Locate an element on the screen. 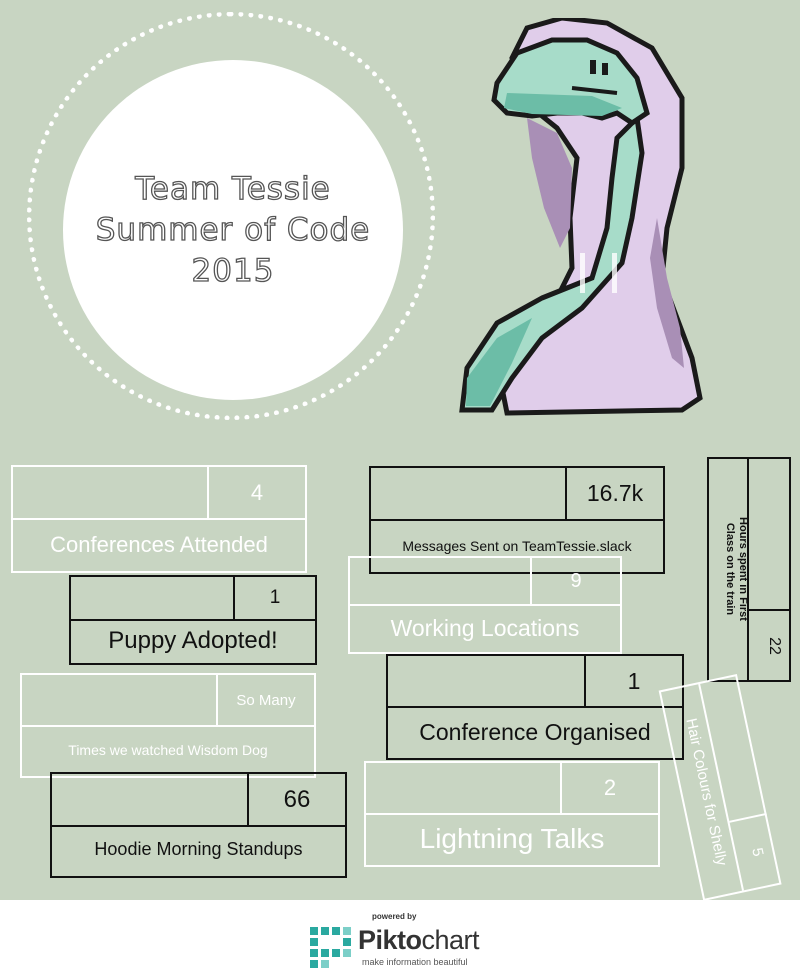  hoodie-snake-mascot is located at coordinates (581, 217).